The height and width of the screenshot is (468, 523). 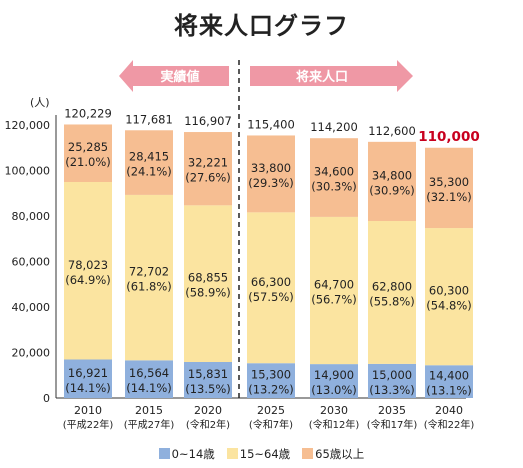 I want to click on period-arrow-right, so click(x=331, y=76).